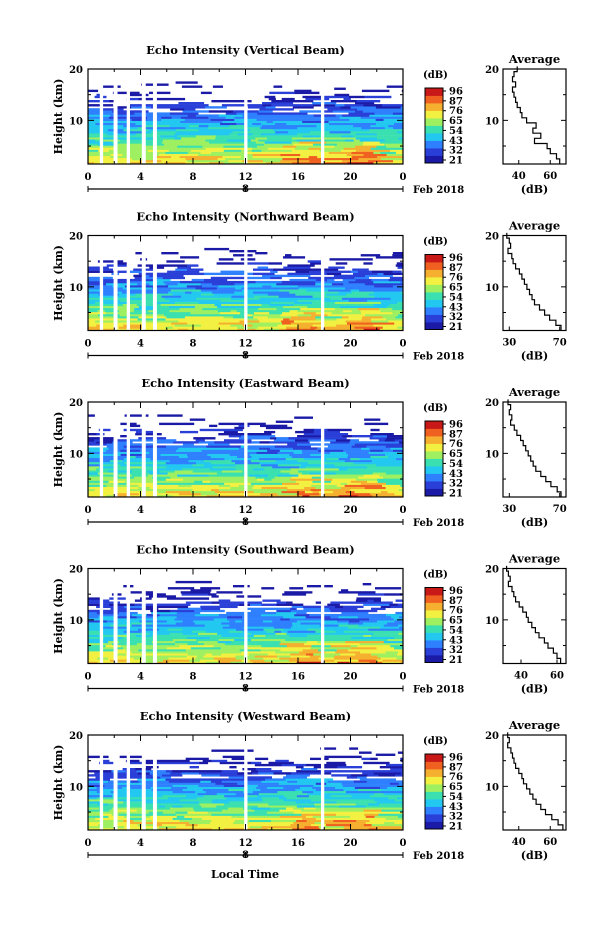 This screenshot has height=929, width=616. I want to click on date-marker: 8, so click(245, 689).